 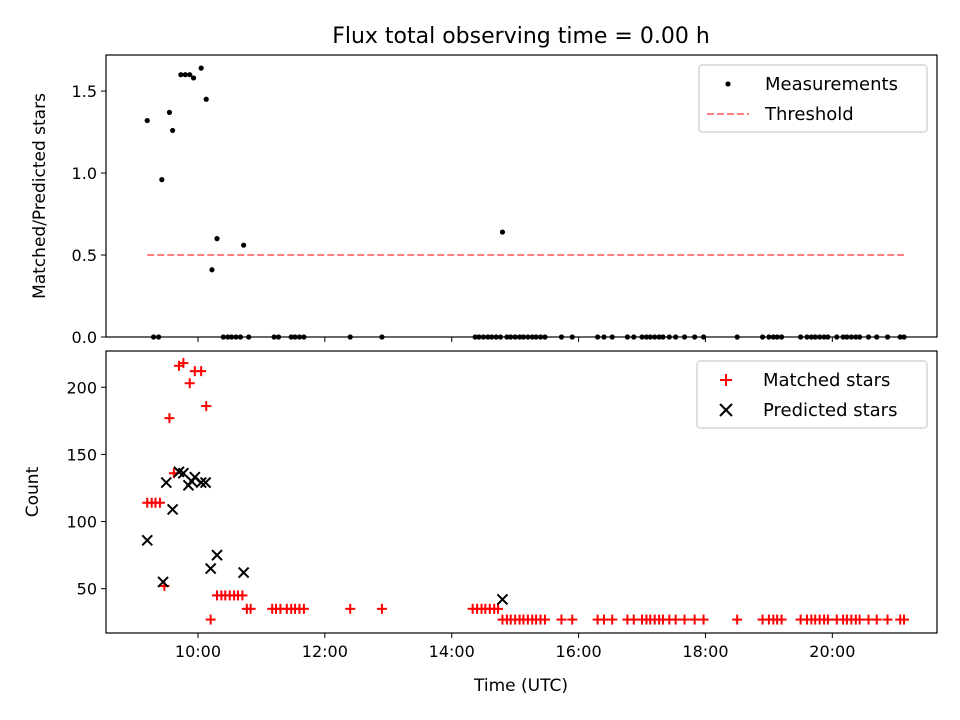 I want to click on legend-matched-marker, so click(x=726, y=380).